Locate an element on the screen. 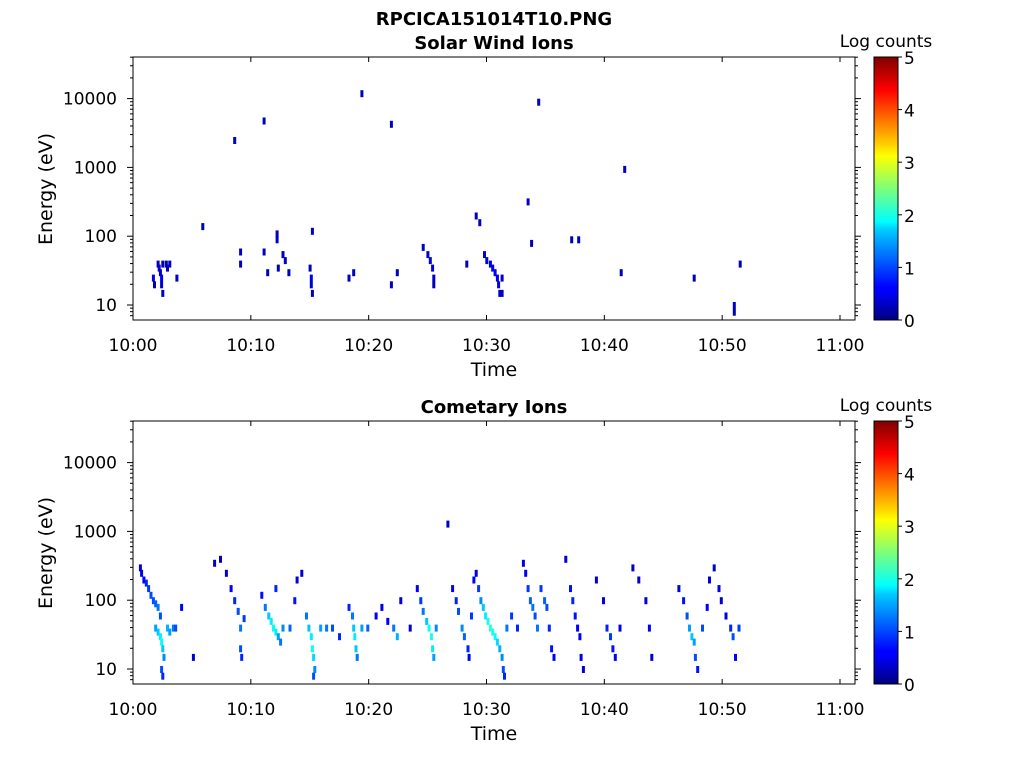  colorbar-tick-label: 0 is located at coordinates (909, 322).